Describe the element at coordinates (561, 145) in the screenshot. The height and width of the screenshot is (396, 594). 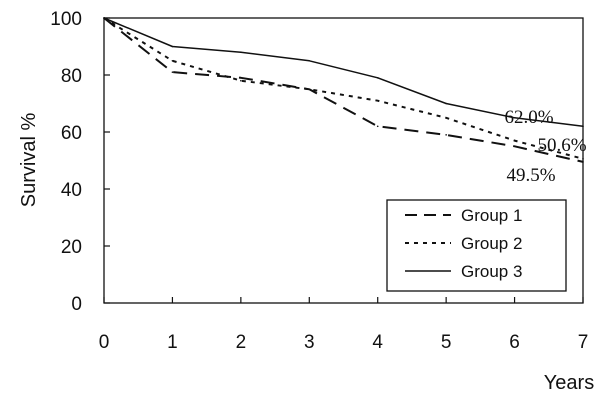
I see `annotation-group-2-end: 50.6%` at that location.